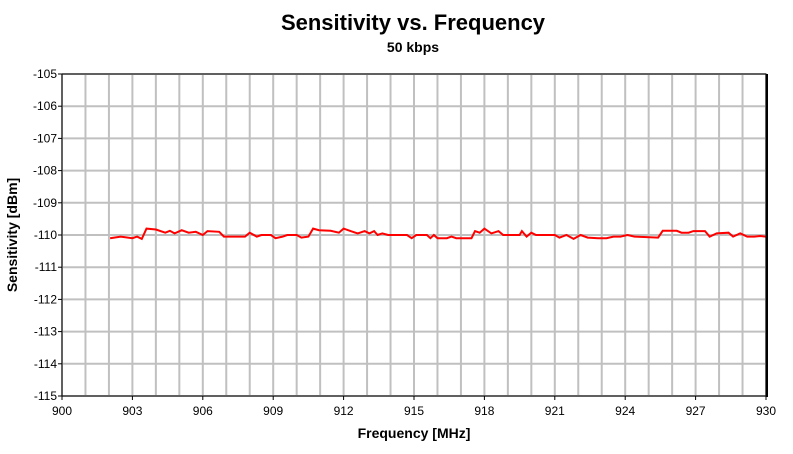  I want to click on y-tick-label: -109, so click(45, 203).